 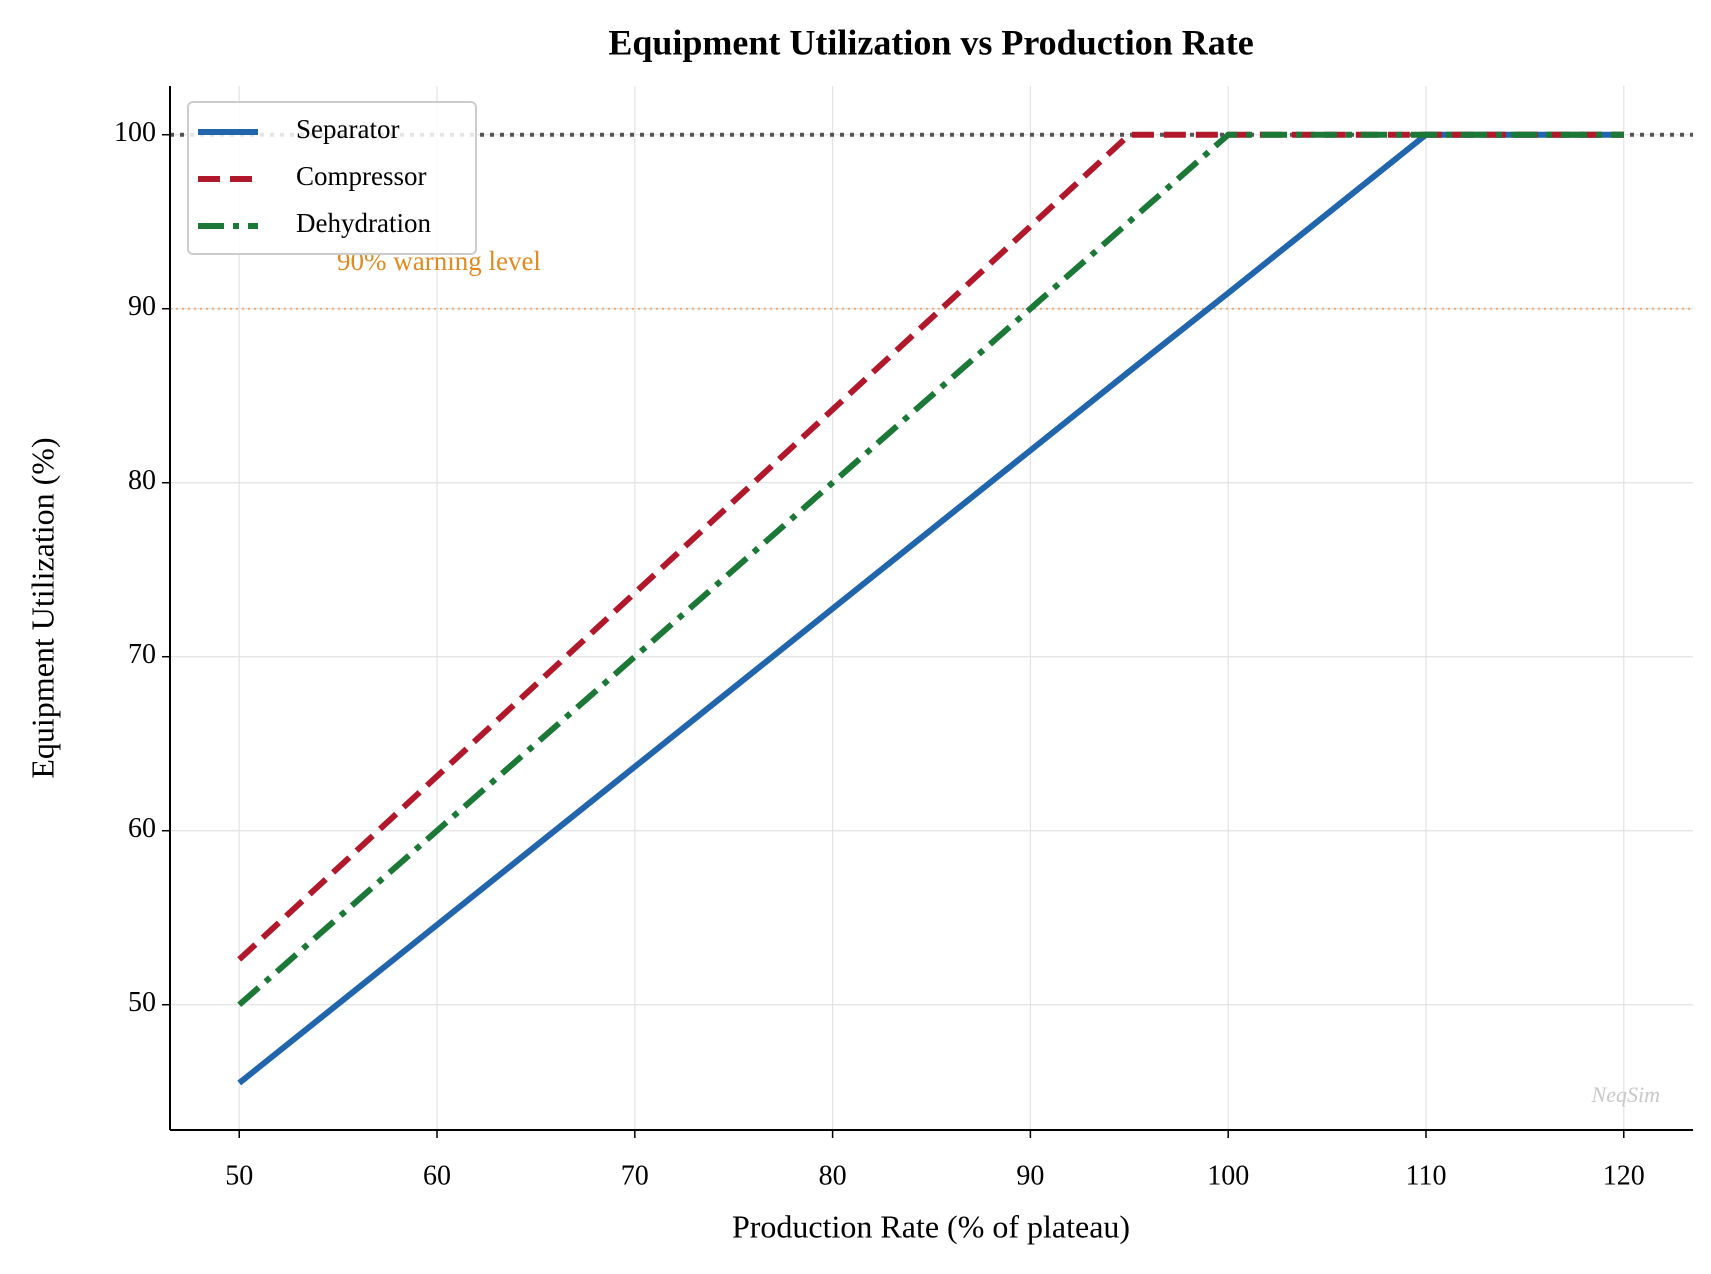 I want to click on watermark: NeqSim, so click(x=1625, y=1094).